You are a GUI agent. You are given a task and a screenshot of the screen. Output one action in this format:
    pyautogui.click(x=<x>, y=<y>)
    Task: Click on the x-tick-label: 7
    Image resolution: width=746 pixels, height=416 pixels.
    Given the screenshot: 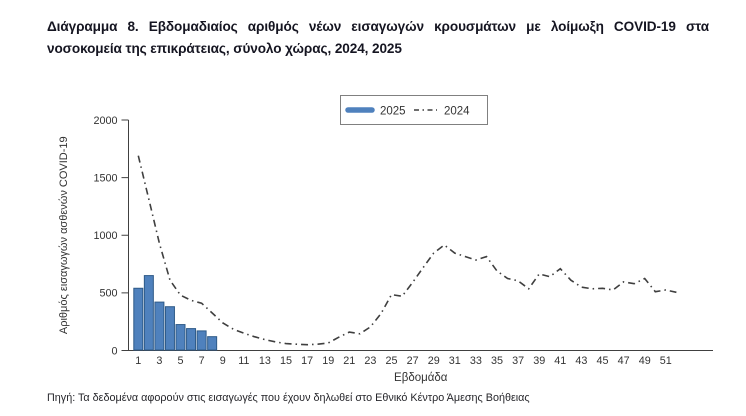 What is the action you would take?
    pyautogui.click(x=202, y=361)
    